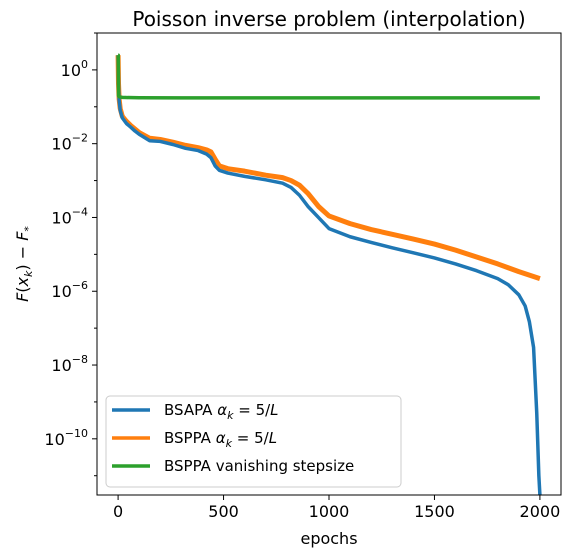 The image size is (573, 557). Describe the element at coordinates (221, 411) in the screenshot. I see `legend-label-1: BSAPA αk = 5/L` at that location.